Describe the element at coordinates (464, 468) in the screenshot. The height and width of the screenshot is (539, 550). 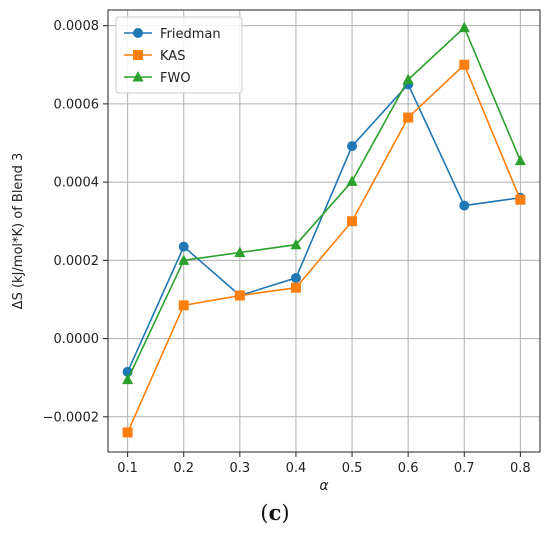
I see `x-tick-label: 0.7` at that location.